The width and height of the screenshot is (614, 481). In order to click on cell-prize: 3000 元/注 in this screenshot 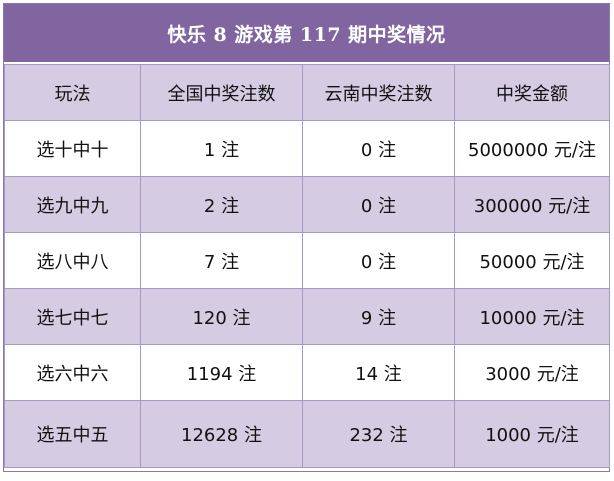, I will do `click(532, 372)`.